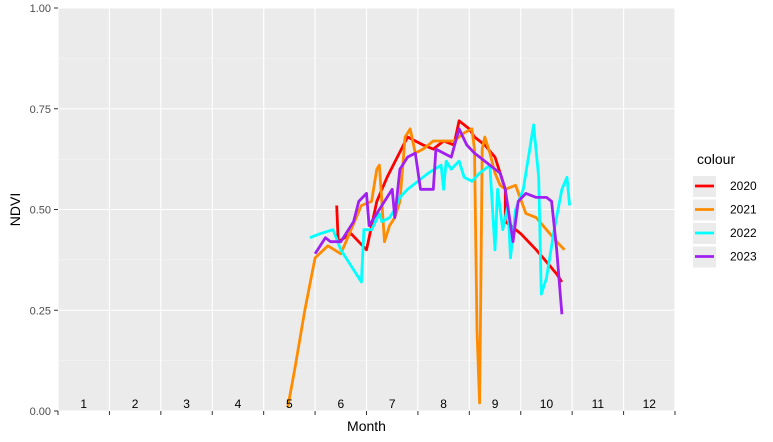  Describe the element at coordinates (40, 311) in the screenshot. I see `y-tick-label: 0.25` at that location.